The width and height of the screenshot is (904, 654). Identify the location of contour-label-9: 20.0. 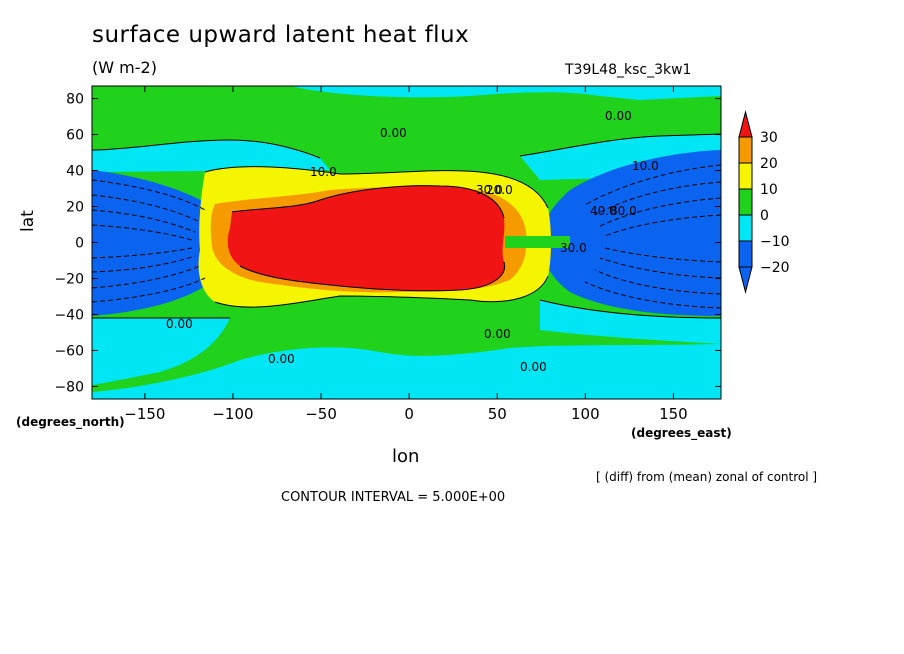
(499, 190).